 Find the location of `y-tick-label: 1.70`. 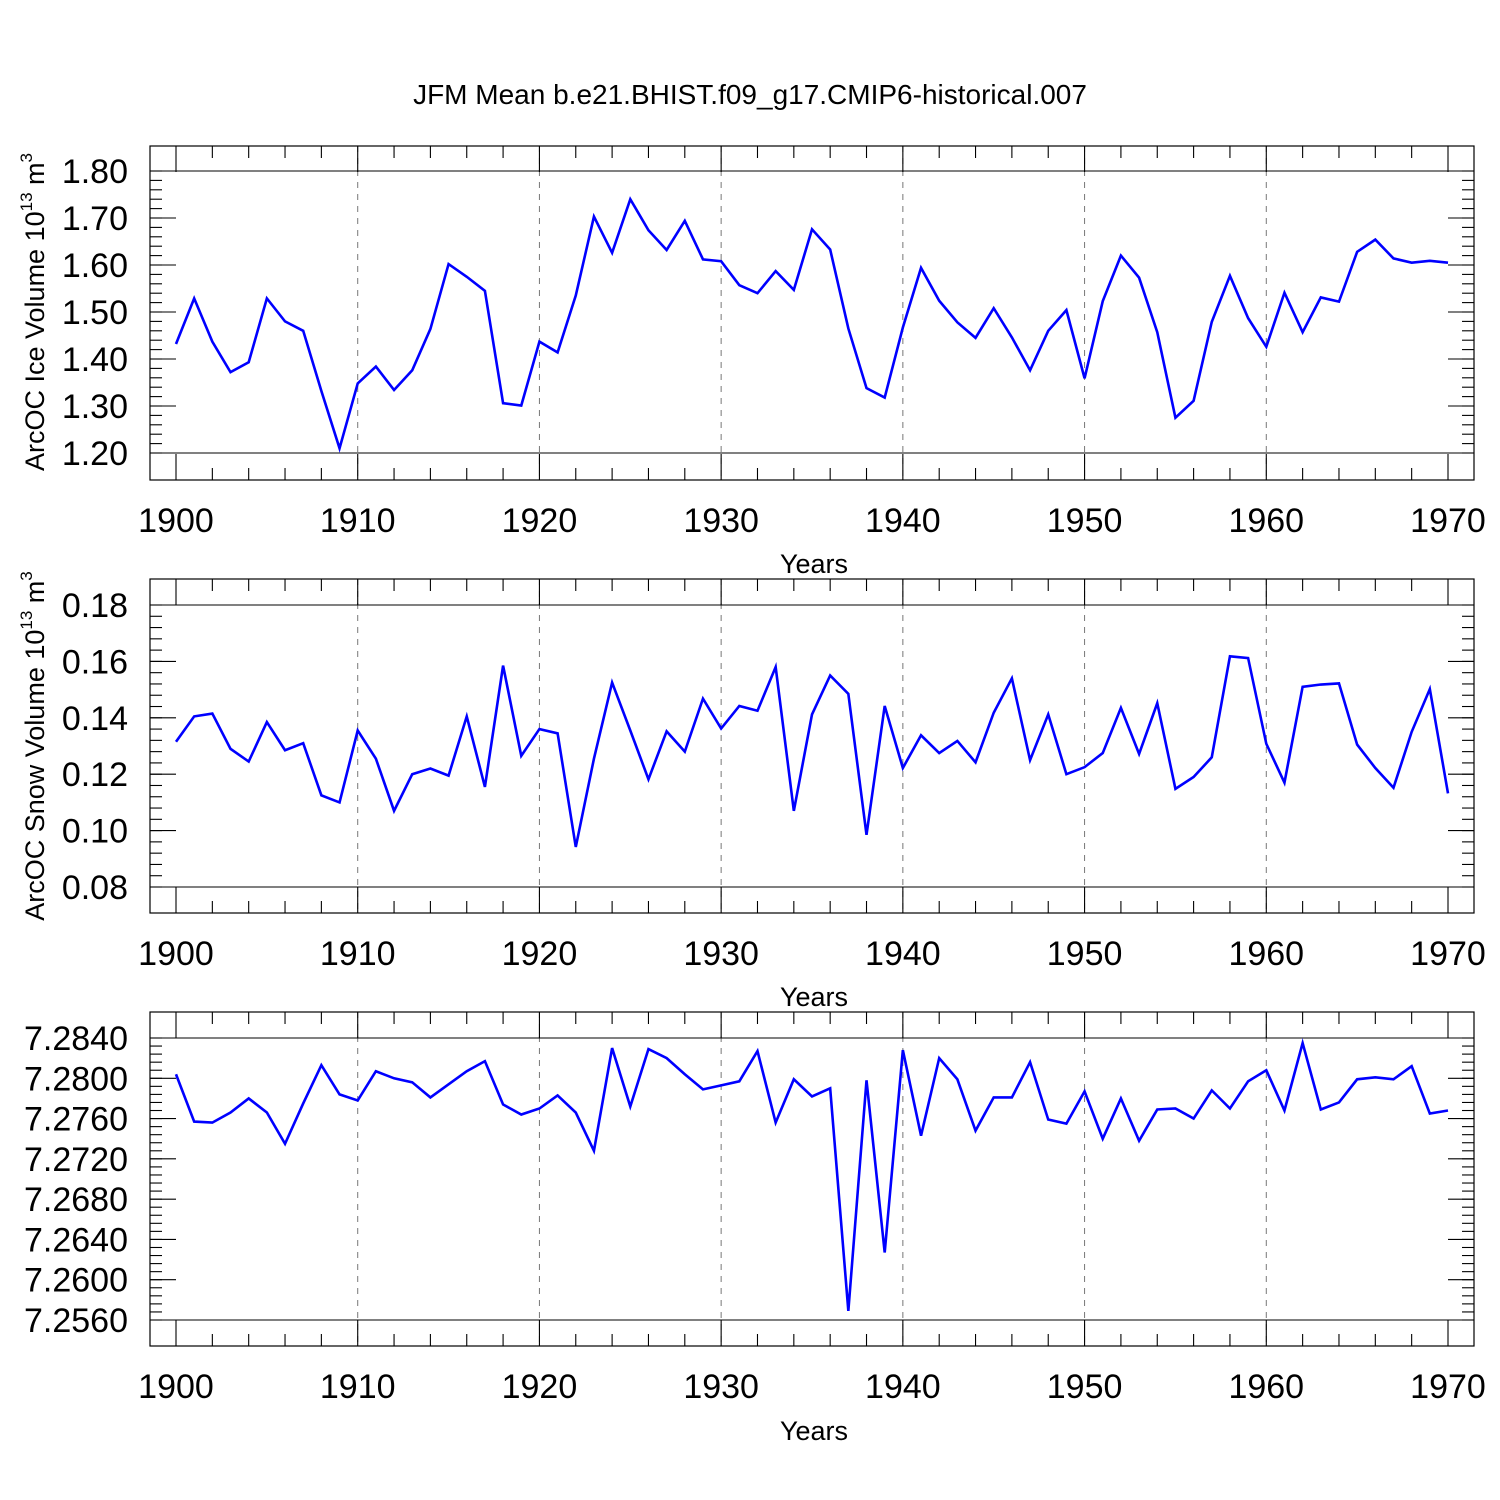

y-tick-label: 1.70 is located at coordinates (95, 219).